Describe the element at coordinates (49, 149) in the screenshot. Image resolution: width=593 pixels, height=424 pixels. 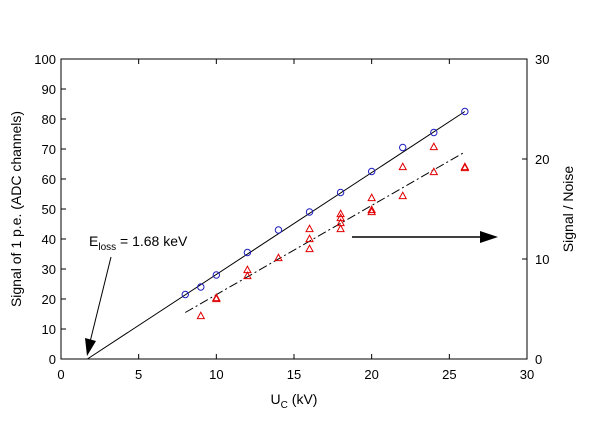
I see `y-tick-label: 70` at that location.